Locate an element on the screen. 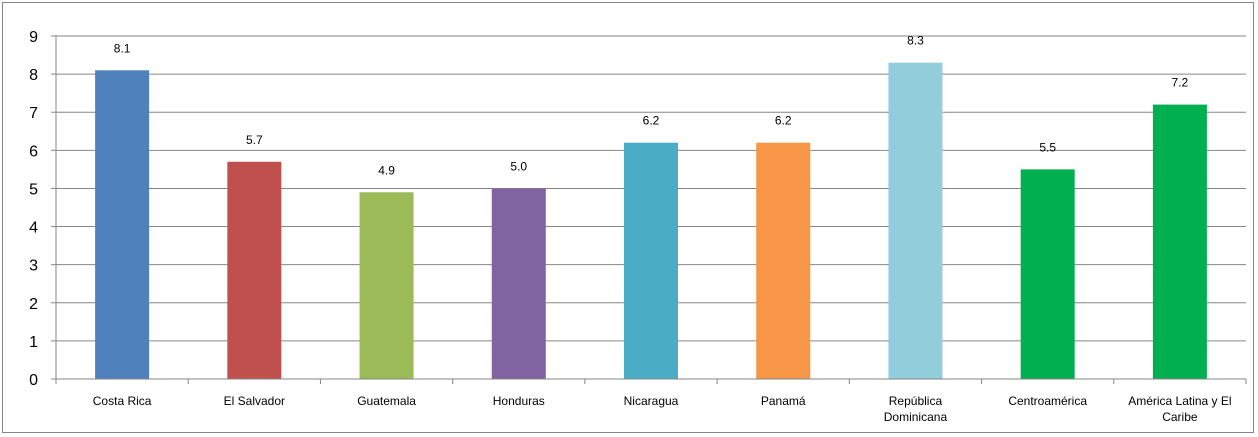 The image size is (1258, 437). y-tick-label: 1 is located at coordinates (33, 342).